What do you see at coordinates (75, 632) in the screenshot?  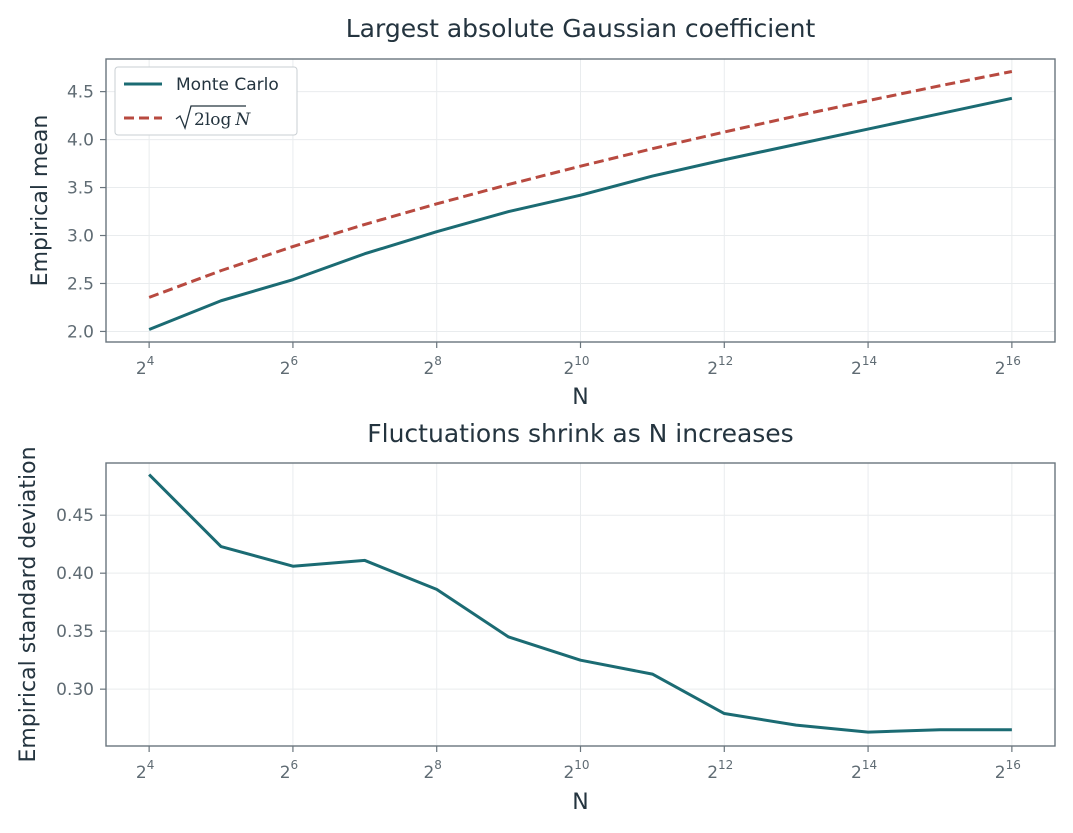 I see `y-tick-label: 0.35` at bounding box center [75, 632].